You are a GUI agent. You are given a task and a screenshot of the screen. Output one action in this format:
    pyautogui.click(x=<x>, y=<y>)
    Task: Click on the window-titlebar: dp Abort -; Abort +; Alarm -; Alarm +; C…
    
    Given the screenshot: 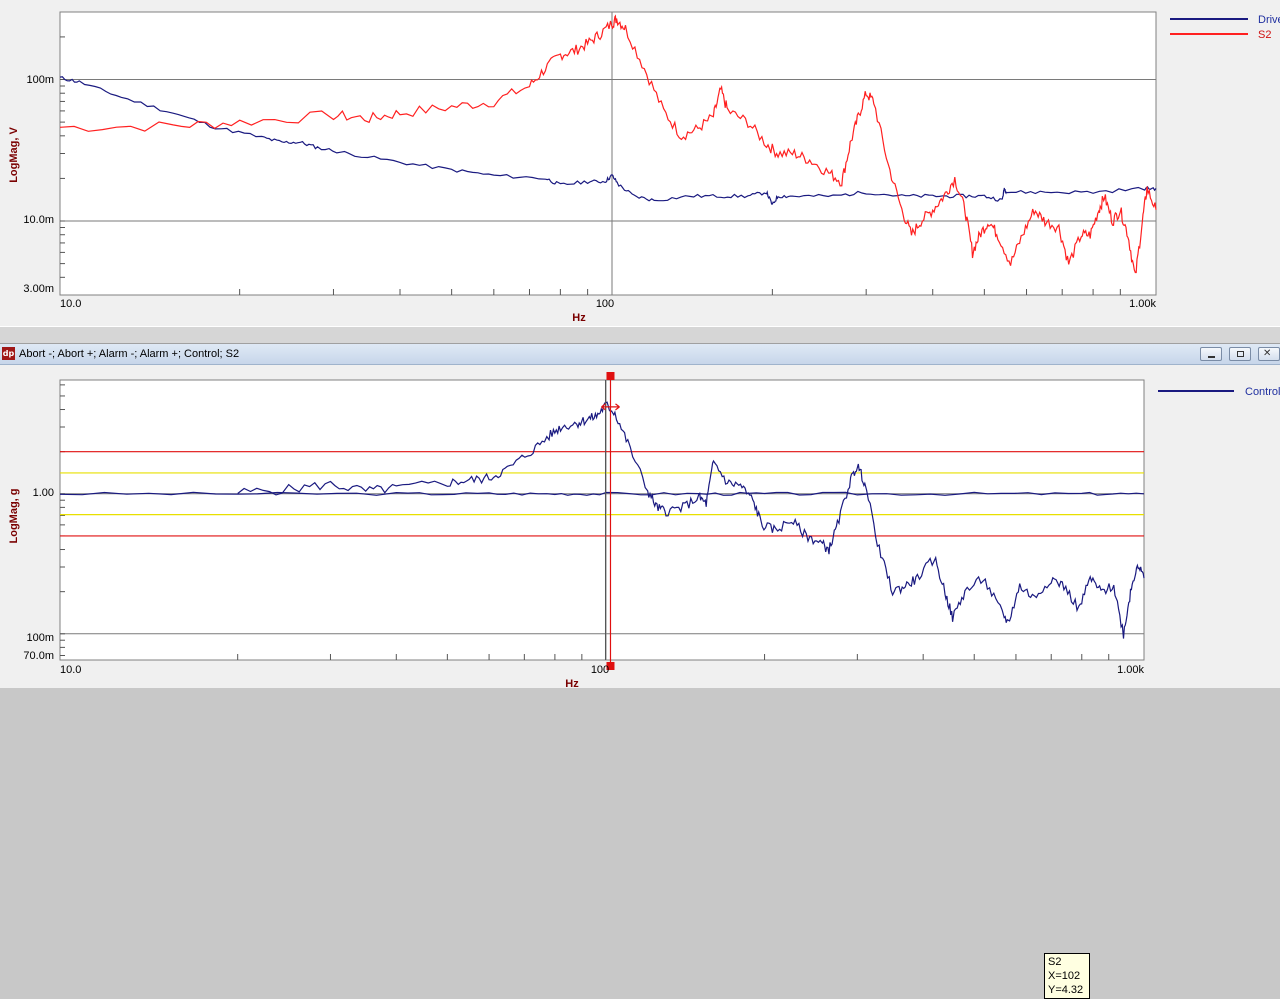 What is the action you would take?
    pyautogui.click(x=640, y=354)
    